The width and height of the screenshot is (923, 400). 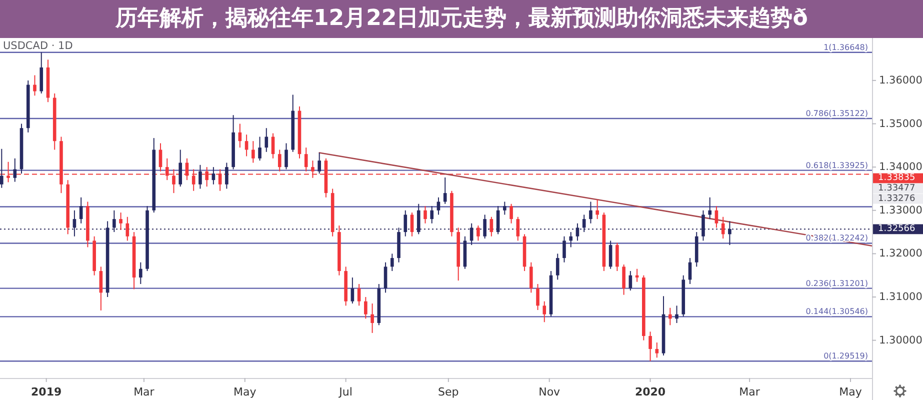 What do you see at coordinates (897, 178) in the screenshot?
I see `ref-line-label: 1.33835` at bounding box center [897, 178].